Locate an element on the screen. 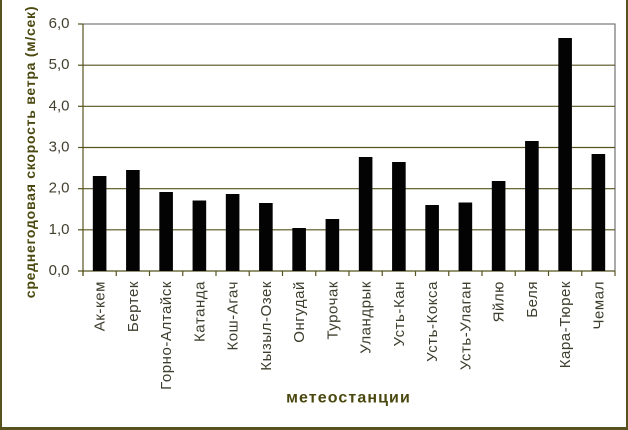 This screenshot has width=628, height=430. svg-text: Онгудай is located at coordinates (299, 312).